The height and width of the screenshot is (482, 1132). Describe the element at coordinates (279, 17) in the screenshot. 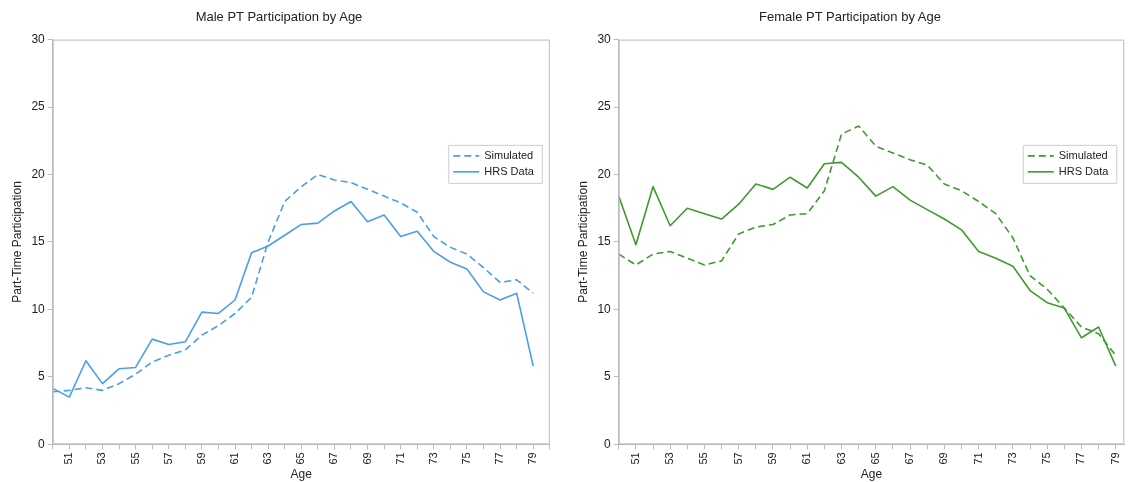

I see `chart-title: Male PT Participation by Age` at that location.